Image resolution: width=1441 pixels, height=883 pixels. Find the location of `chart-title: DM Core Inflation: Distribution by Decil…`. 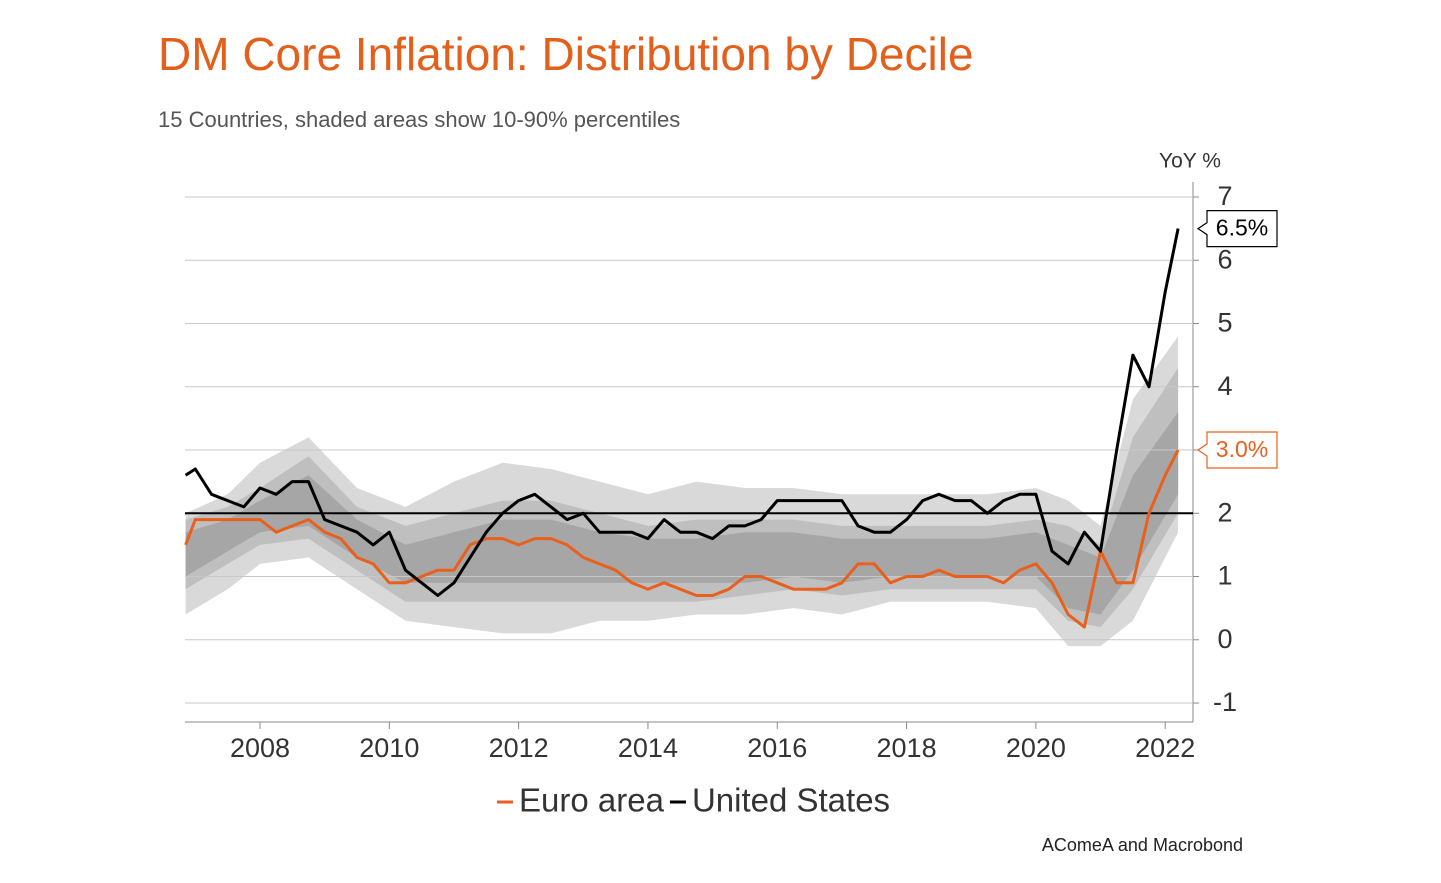

chart-title: DM Core Inflation: Distribution by Decil… is located at coordinates (566, 54).